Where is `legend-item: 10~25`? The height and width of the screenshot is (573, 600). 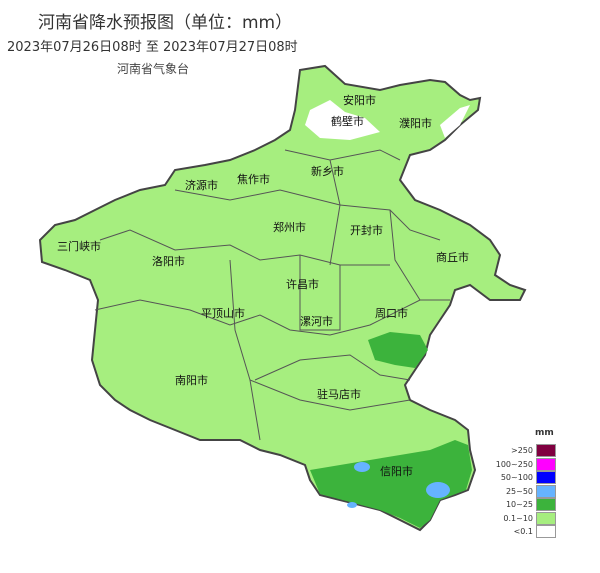
legend-item: 10~25 is located at coordinates (530, 504).